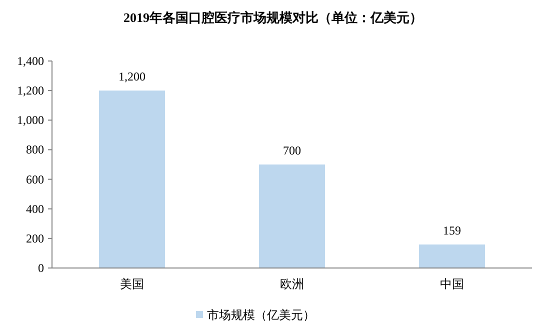  I want to click on x-tick-label: 欧洲, so click(292, 284).